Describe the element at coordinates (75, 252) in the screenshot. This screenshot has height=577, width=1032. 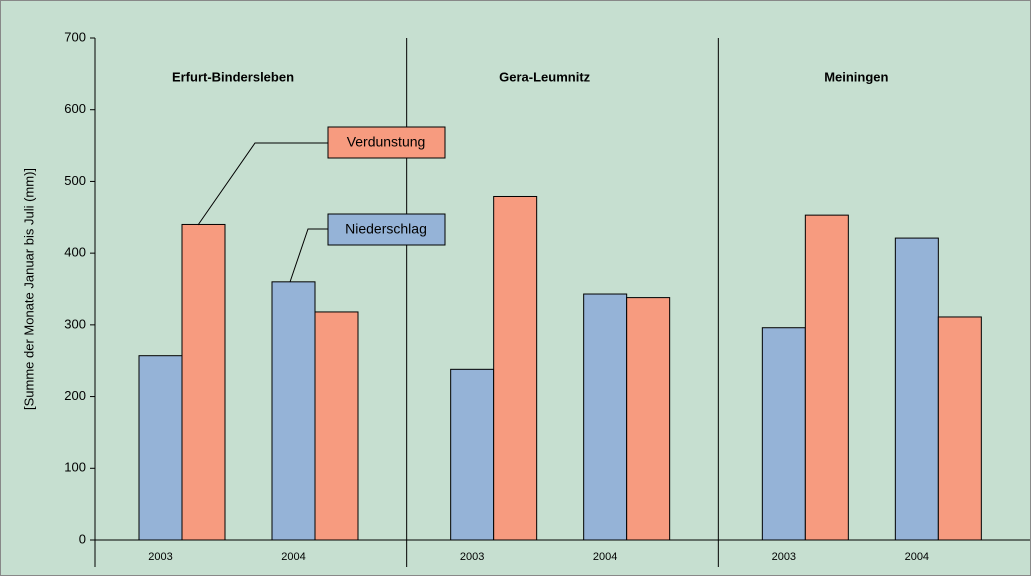
I see `y-tick-label: 400` at that location.